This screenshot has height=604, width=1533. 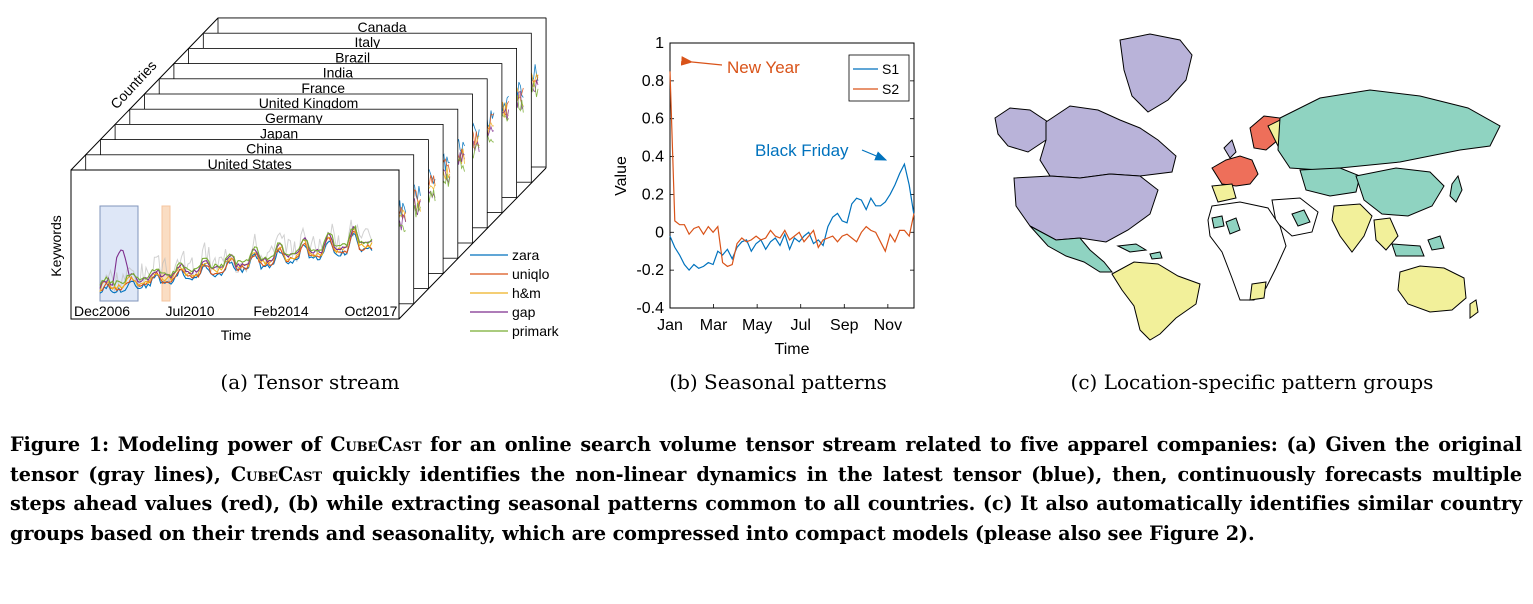 I want to click on y-tick-label: -0.4, so click(x=650, y=308).